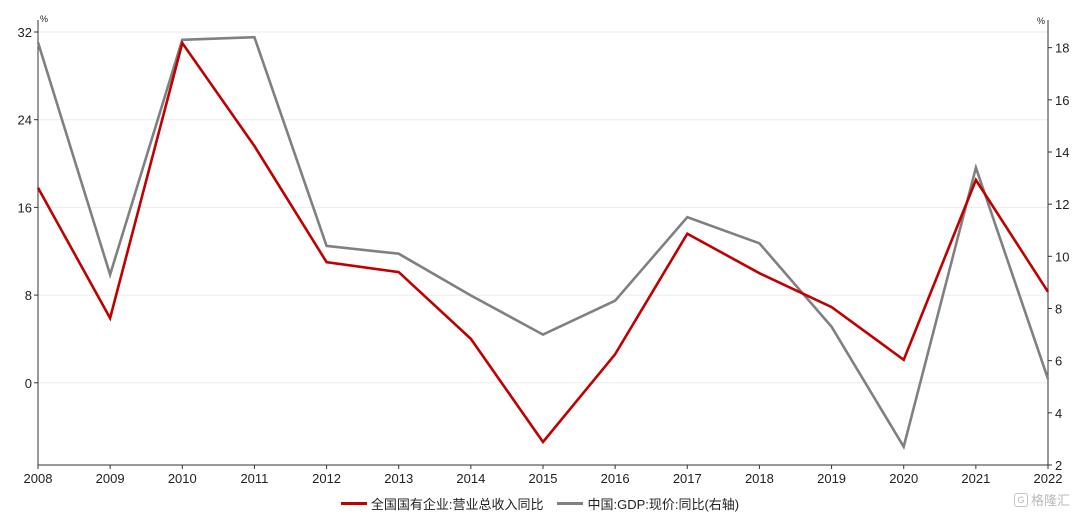  I want to click on right-tick-label-14: 14, so click(1062, 152).